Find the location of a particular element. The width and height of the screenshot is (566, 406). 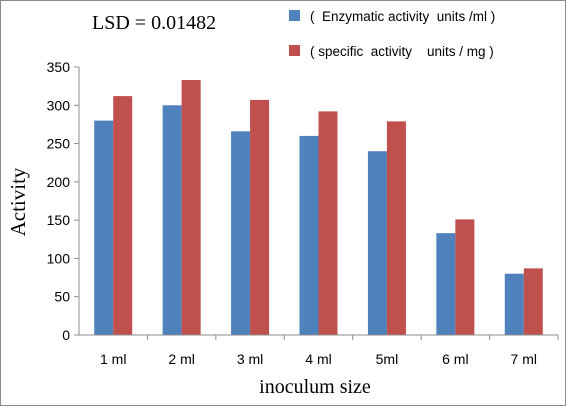

y-axis-ticks: 0 50 100 150 200 250 300 350 is located at coordinates (63, 201).